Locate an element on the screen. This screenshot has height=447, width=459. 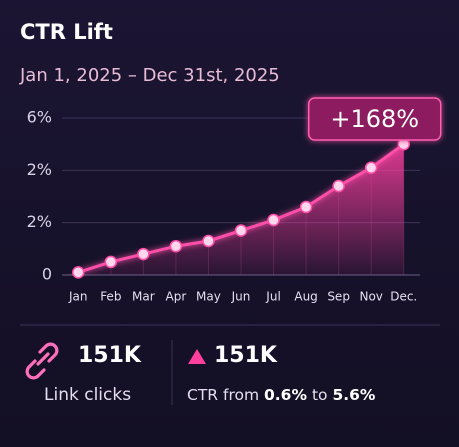
stat-label: CTR from 0.6% to 5.6% is located at coordinates (281, 395).